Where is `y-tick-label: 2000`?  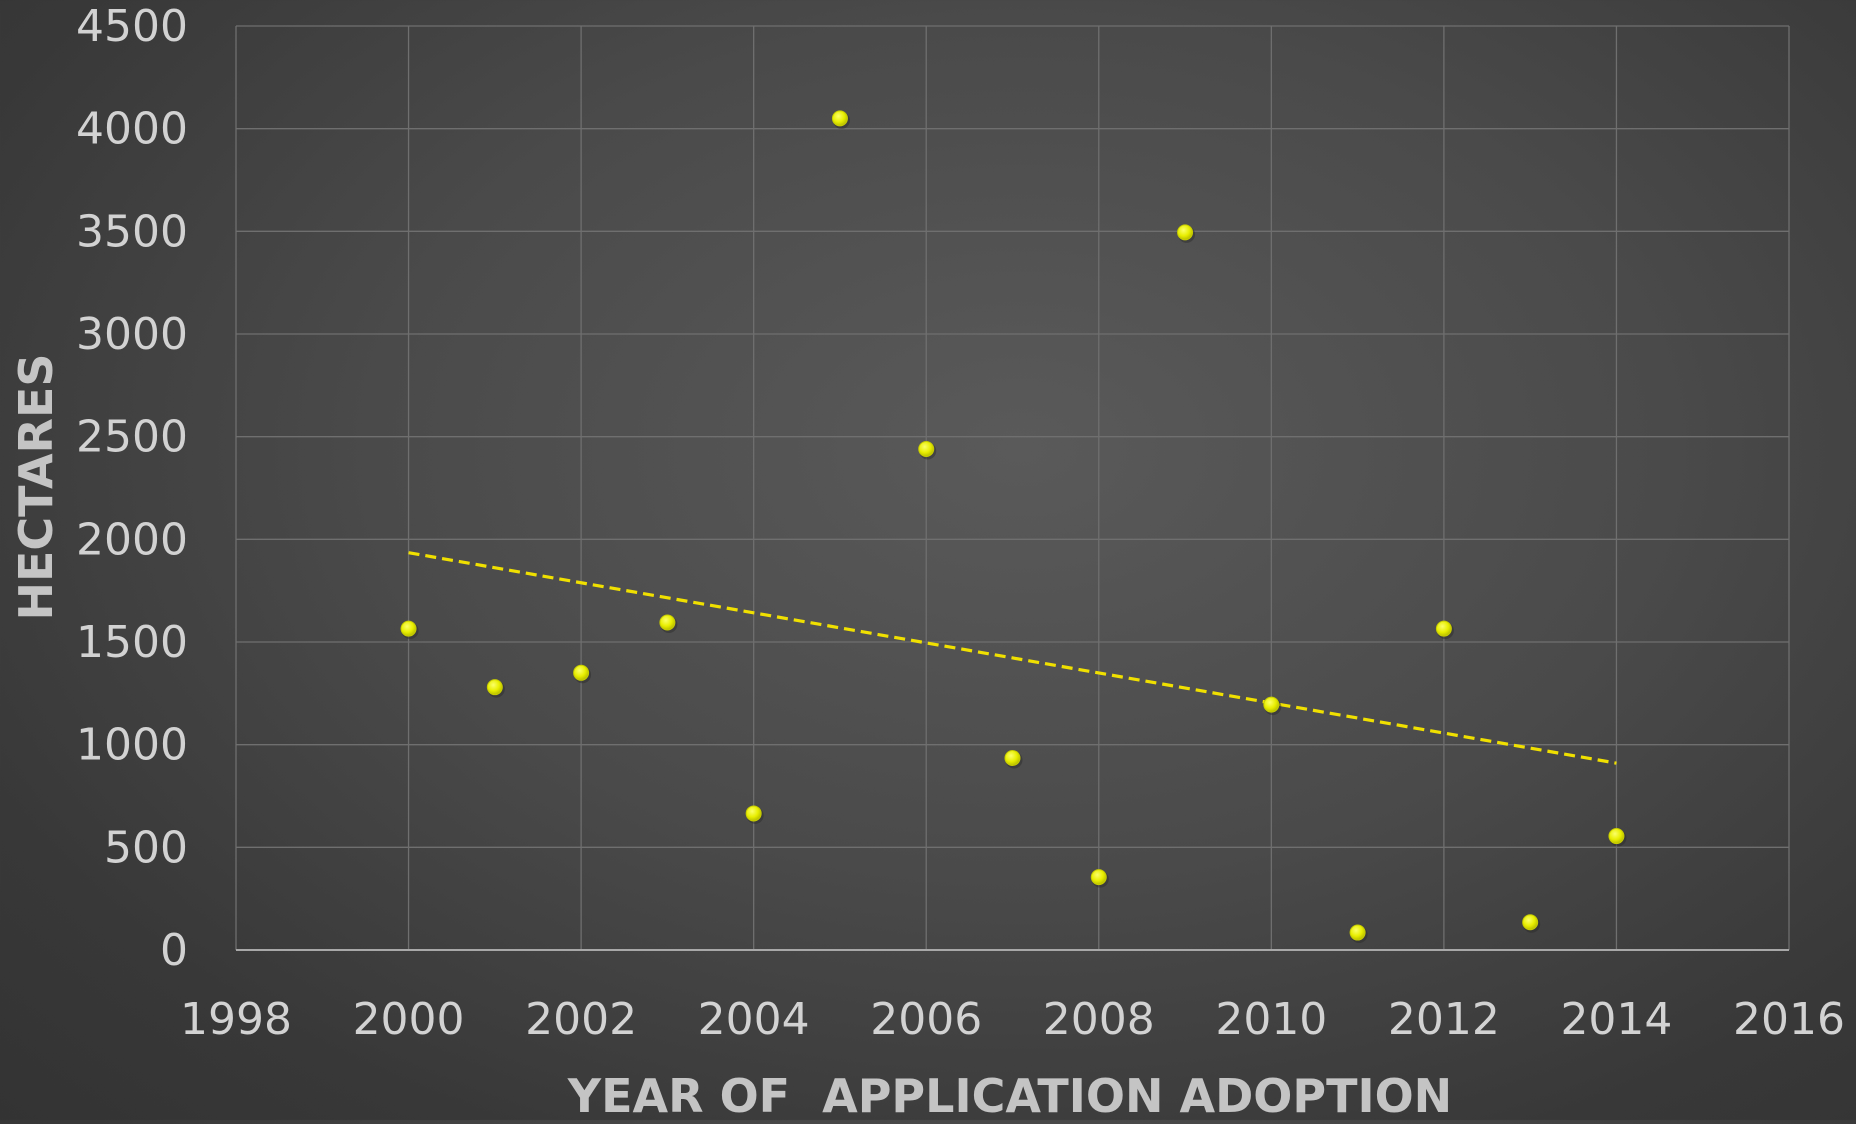 y-tick-label: 2000 is located at coordinates (132, 539).